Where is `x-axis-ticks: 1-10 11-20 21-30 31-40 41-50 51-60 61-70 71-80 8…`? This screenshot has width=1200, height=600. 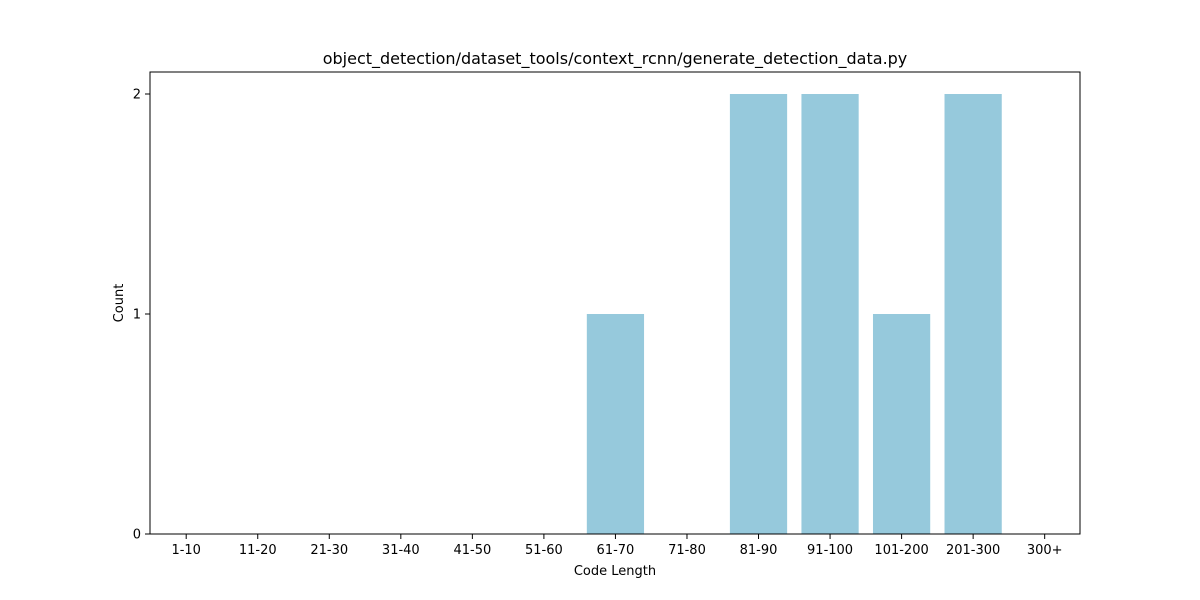
x-axis-ticks: 1-10 11-20 21-30 31-40 41-50 51-60 61-70 71-80 8… is located at coordinates (617, 546).